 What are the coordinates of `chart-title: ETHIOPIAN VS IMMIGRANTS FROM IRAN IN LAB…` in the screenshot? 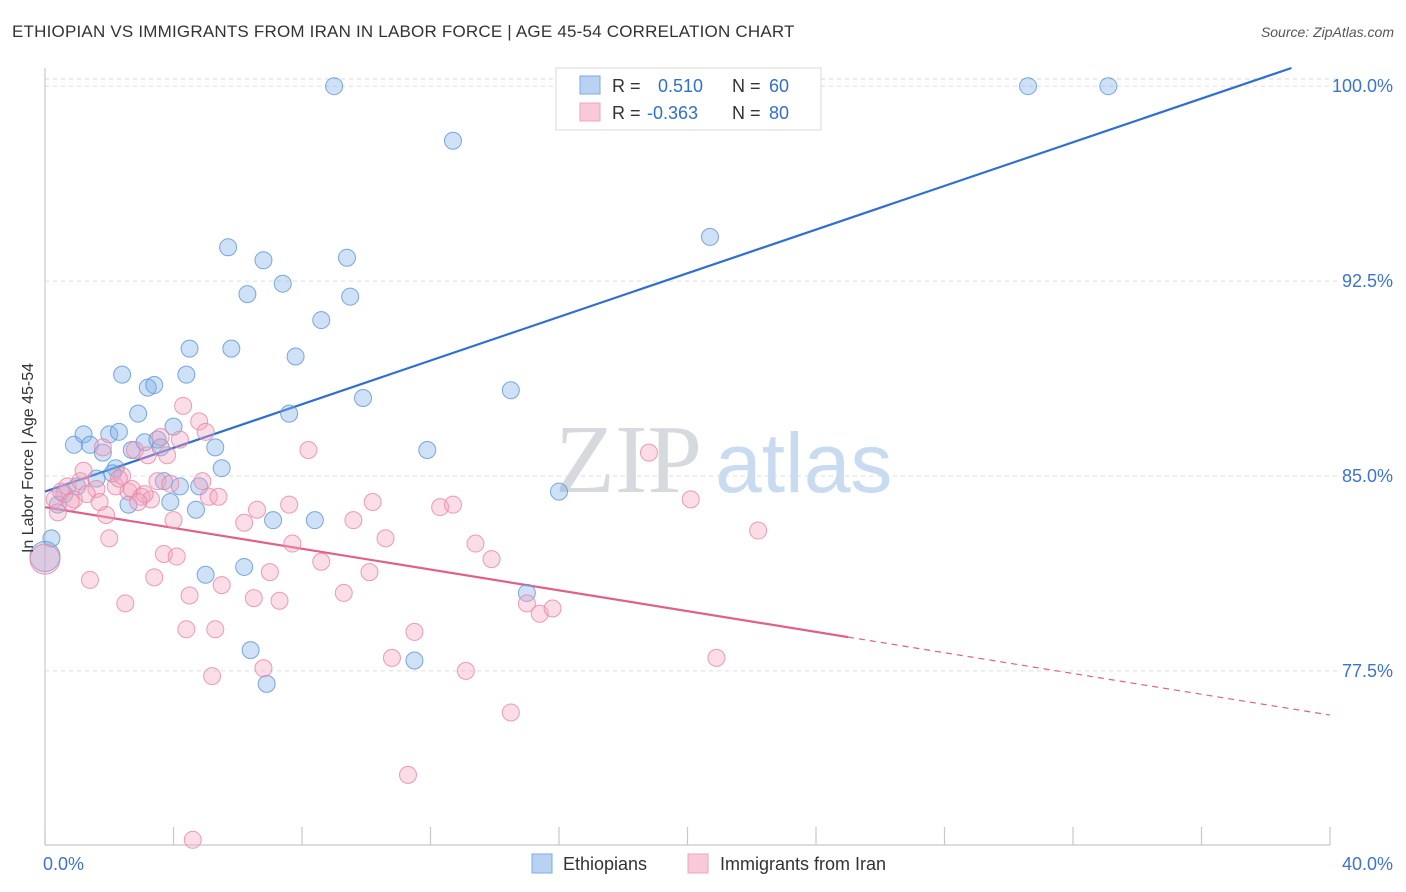 It's located at (403, 31).